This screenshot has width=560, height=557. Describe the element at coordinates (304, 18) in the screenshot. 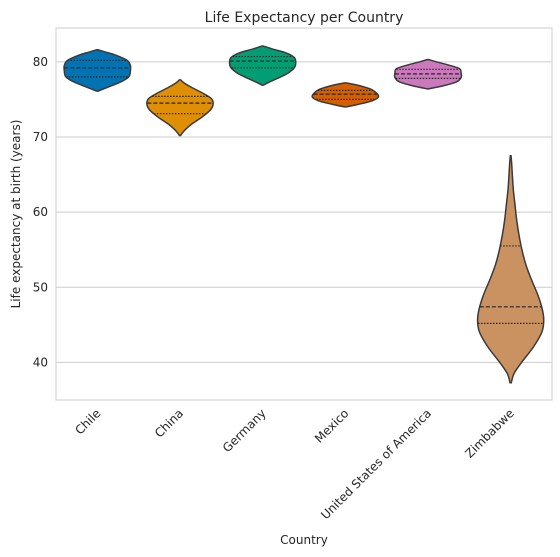

I see `chart-title: Life Expectancy per Country` at that location.